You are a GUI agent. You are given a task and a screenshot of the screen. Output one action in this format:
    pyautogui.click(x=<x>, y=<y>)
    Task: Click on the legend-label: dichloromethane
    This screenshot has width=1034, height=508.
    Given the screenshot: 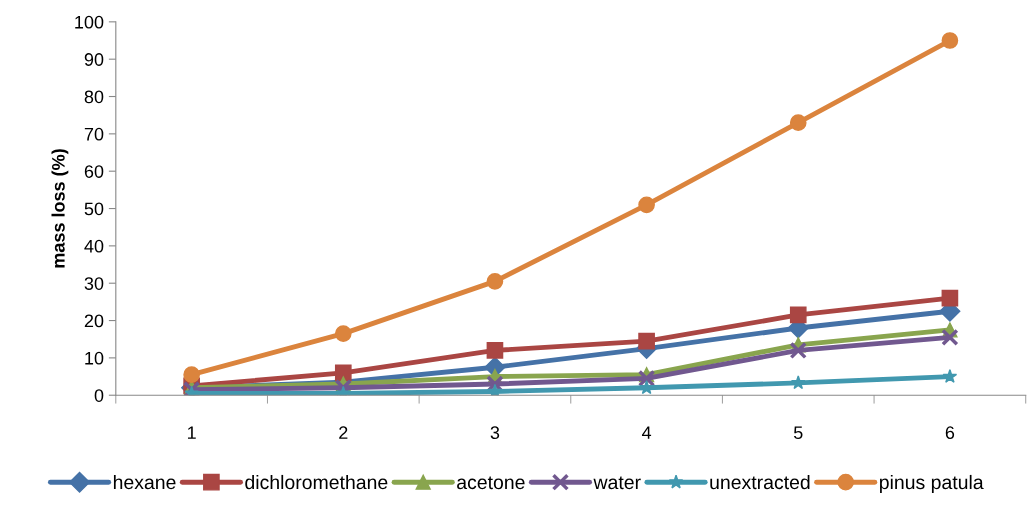 What is the action you would take?
    pyautogui.click(x=316, y=482)
    